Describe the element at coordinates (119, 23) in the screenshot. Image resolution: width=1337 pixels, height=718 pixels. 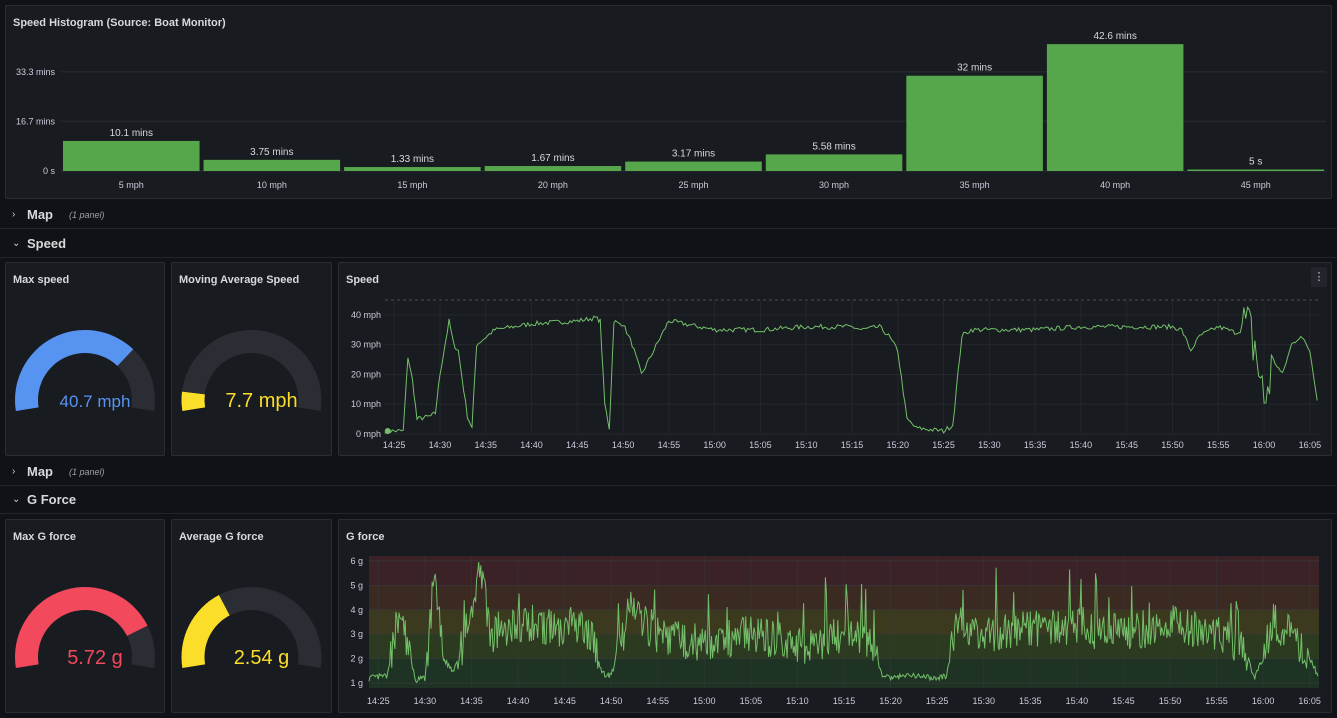
I see `panel-title: Speed Histogram (Source: Boat Monitor)` at that location.